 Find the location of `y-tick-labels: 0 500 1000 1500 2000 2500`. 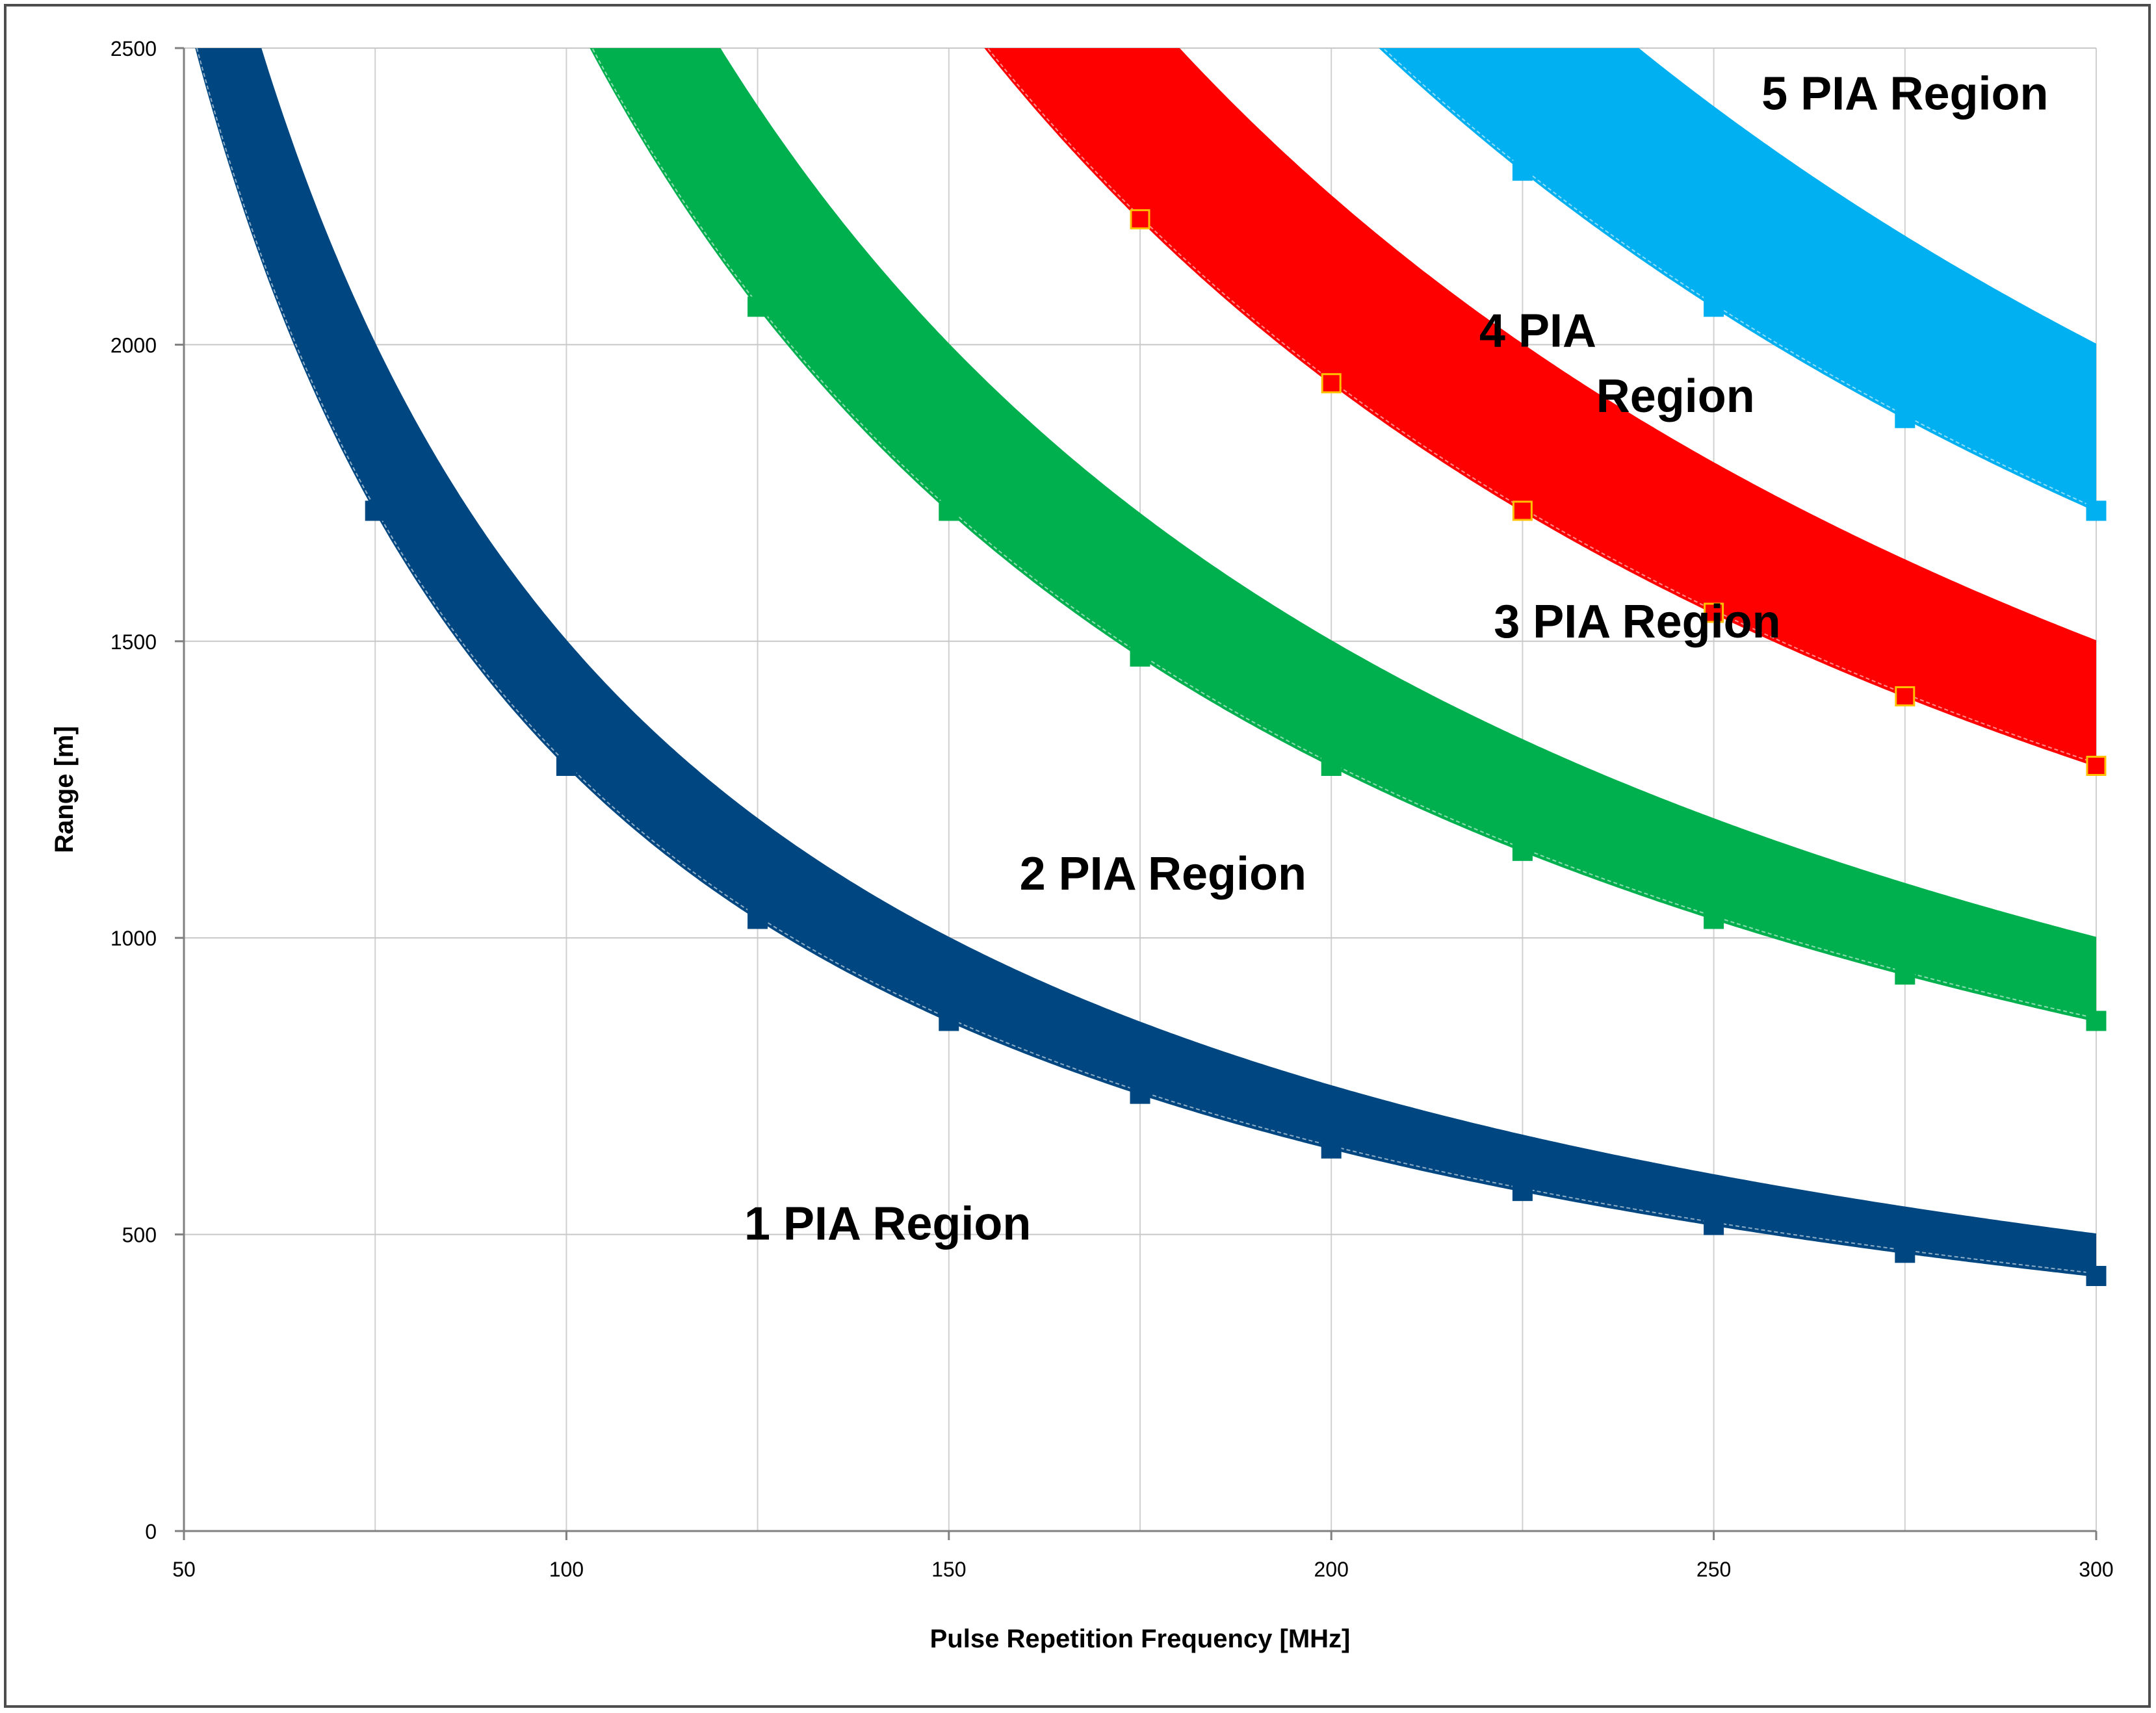

y-tick-labels: 0 500 1000 1500 2000 2500 is located at coordinates (133, 790).